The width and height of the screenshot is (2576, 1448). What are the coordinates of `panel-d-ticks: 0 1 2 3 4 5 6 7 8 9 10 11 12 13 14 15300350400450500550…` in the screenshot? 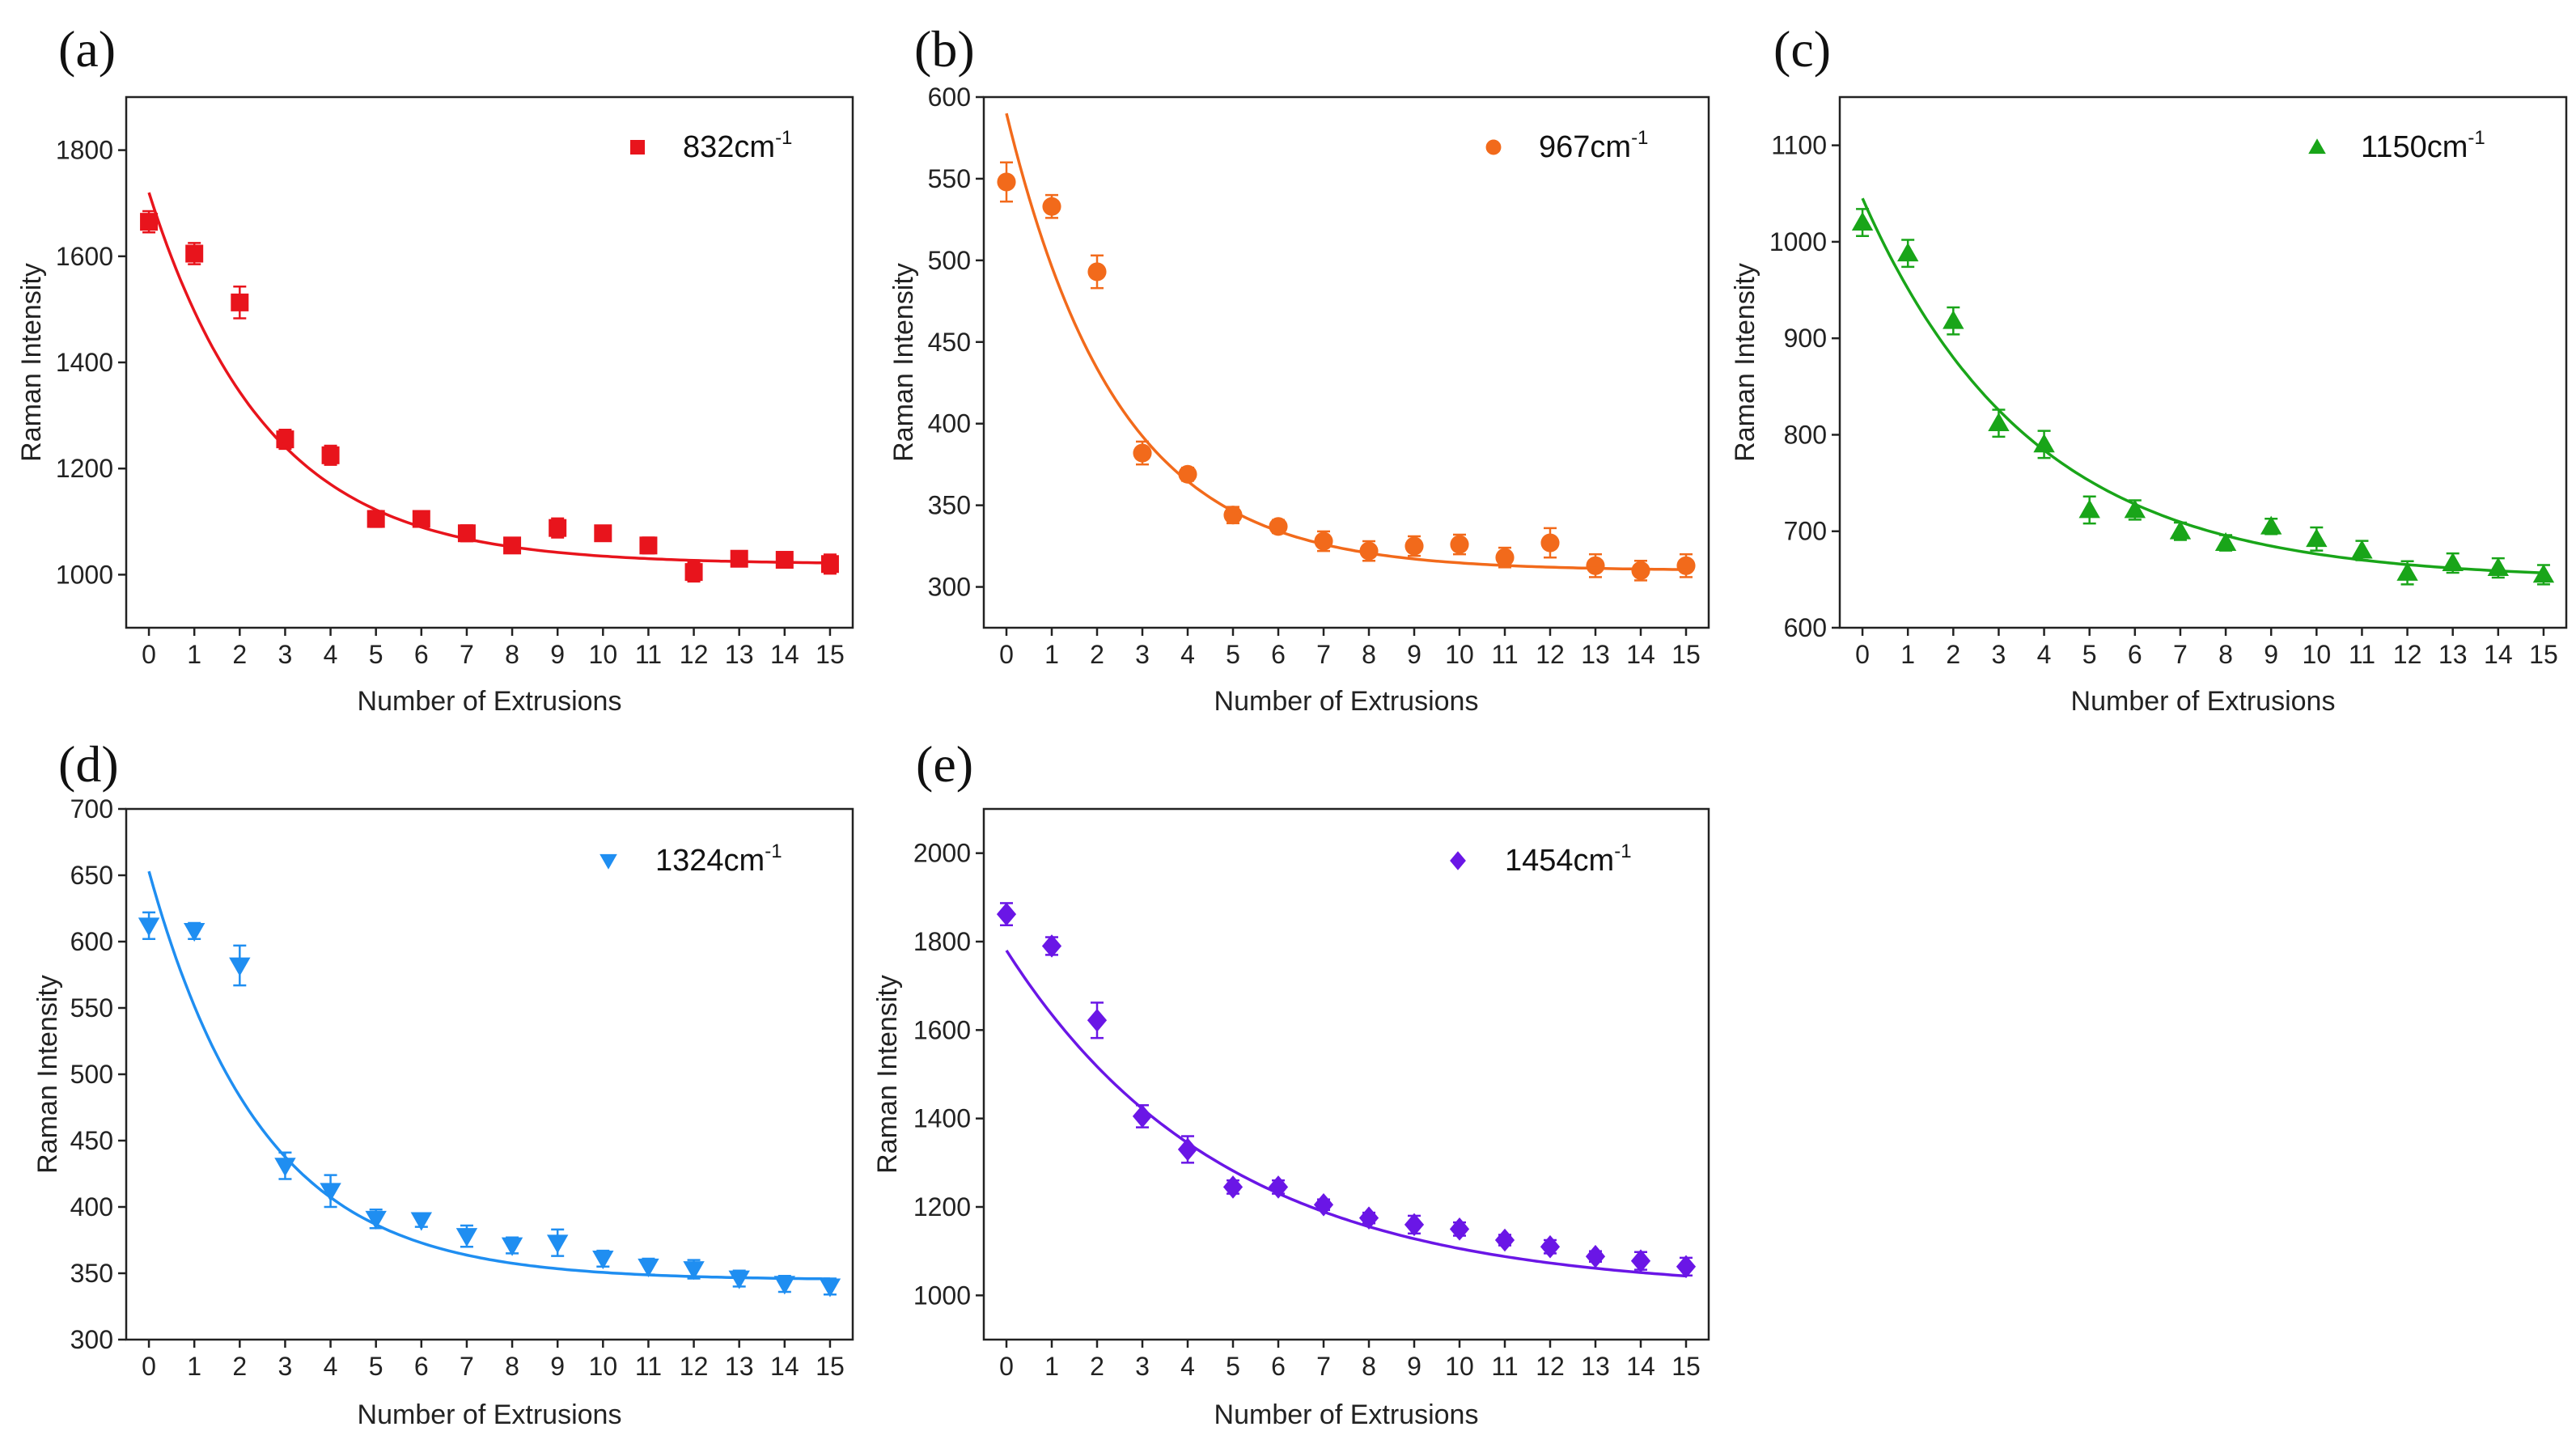 It's located at (457, 1087).